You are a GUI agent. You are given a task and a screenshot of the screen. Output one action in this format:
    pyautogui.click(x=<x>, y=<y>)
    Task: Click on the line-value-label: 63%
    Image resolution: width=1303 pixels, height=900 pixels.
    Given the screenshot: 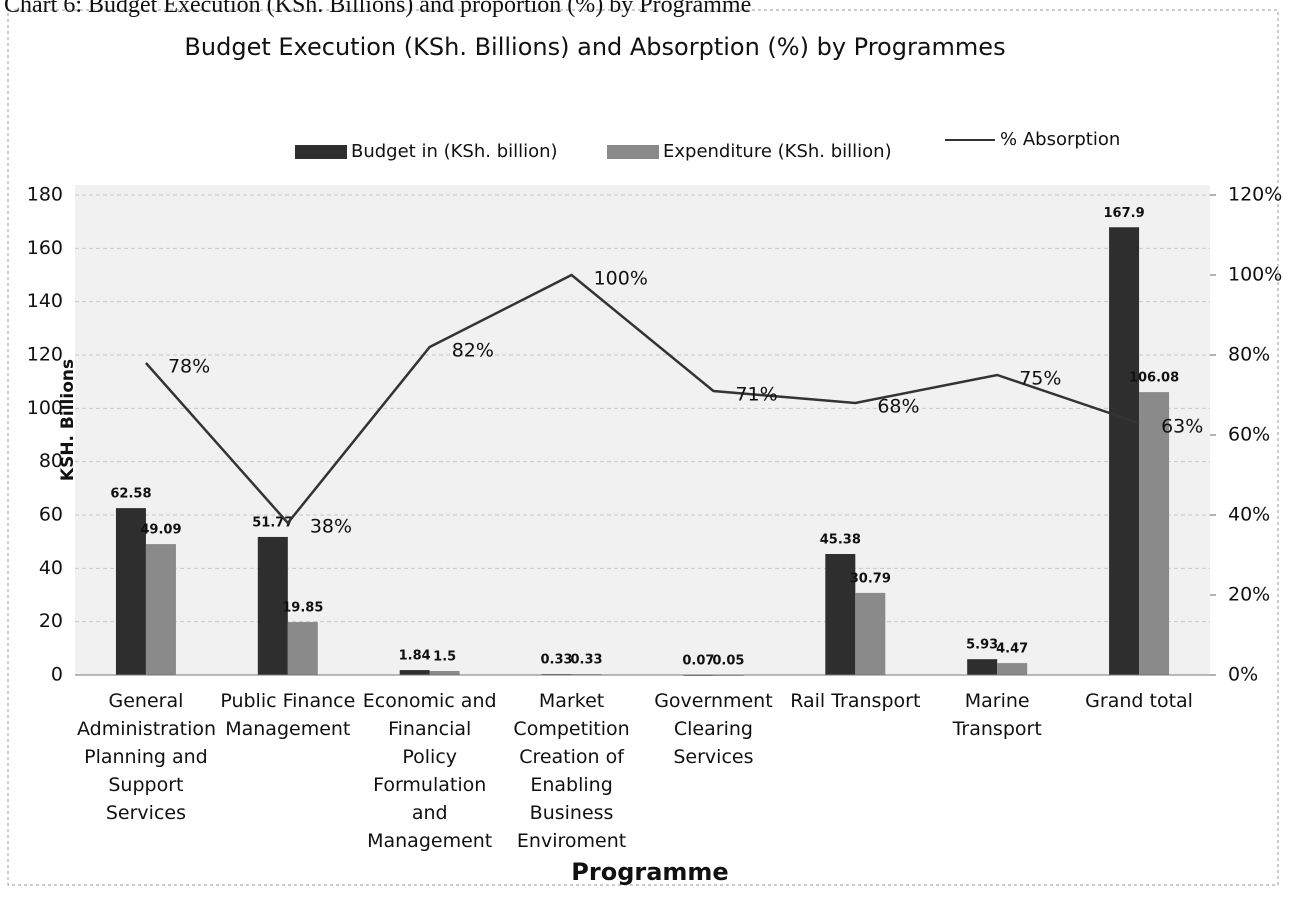 What is the action you would take?
    pyautogui.click(x=1182, y=427)
    